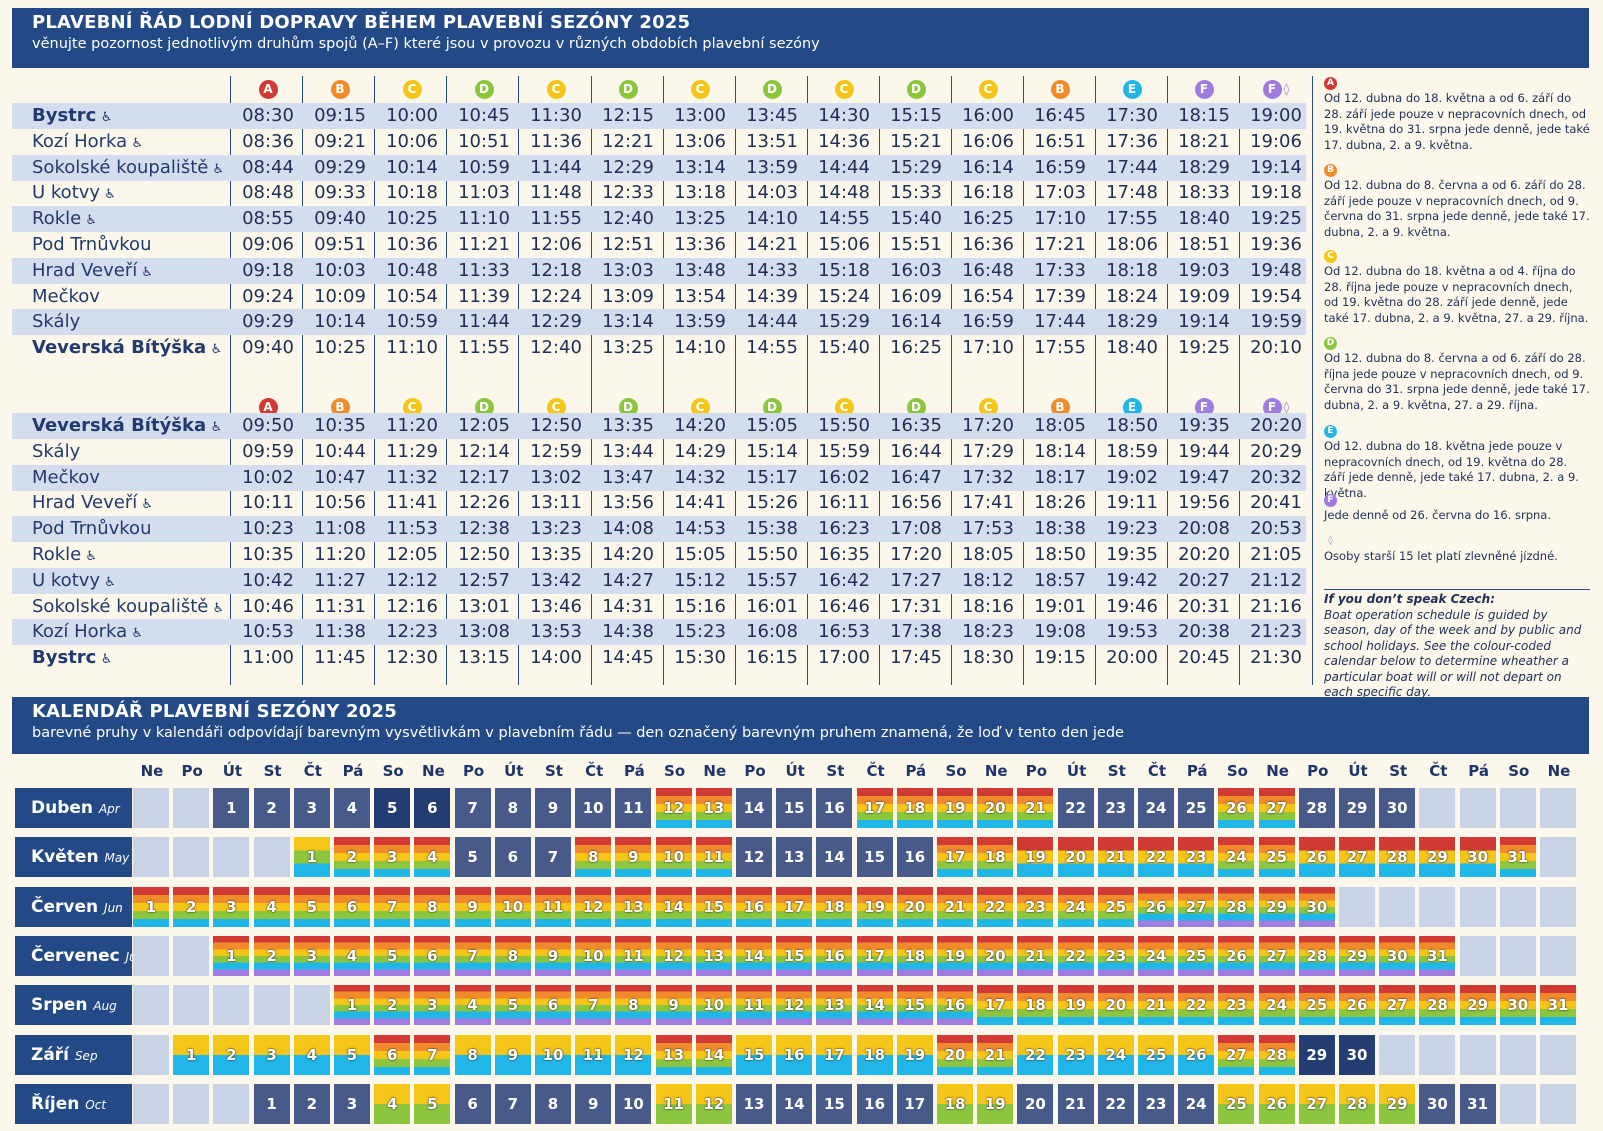 Image resolution: width=1603 pixels, height=1131 pixels. I want to click on departure-time: 09:06, so click(268, 244).